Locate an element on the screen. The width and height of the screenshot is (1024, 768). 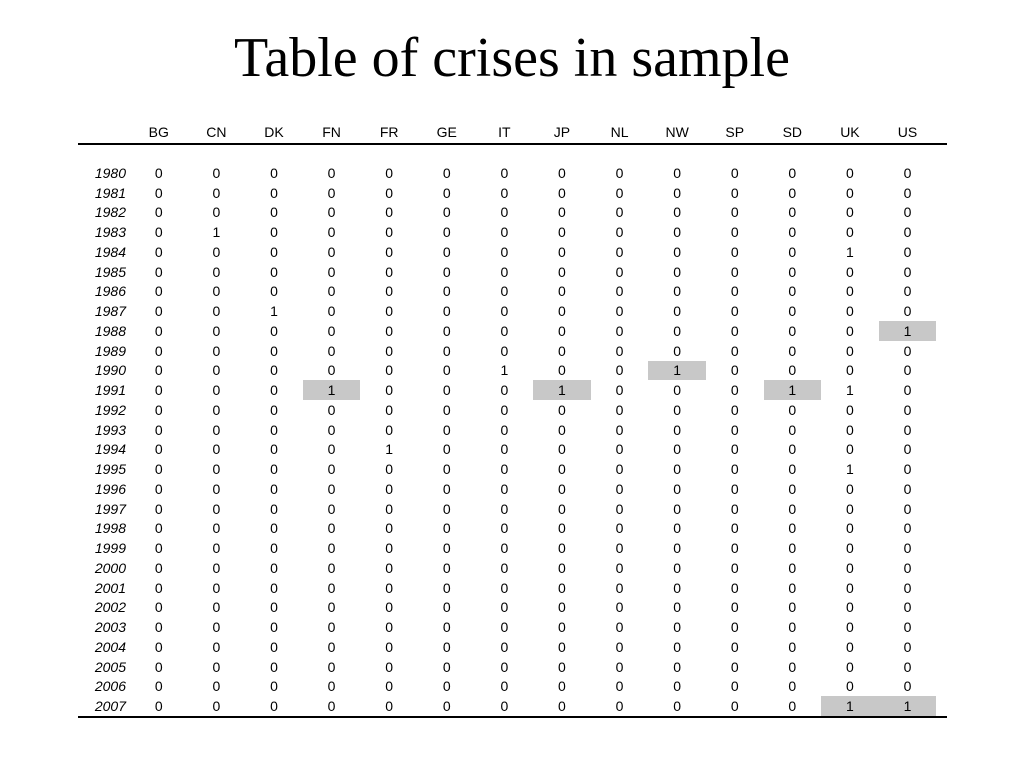
column-header-sd: SD is located at coordinates (792, 132).